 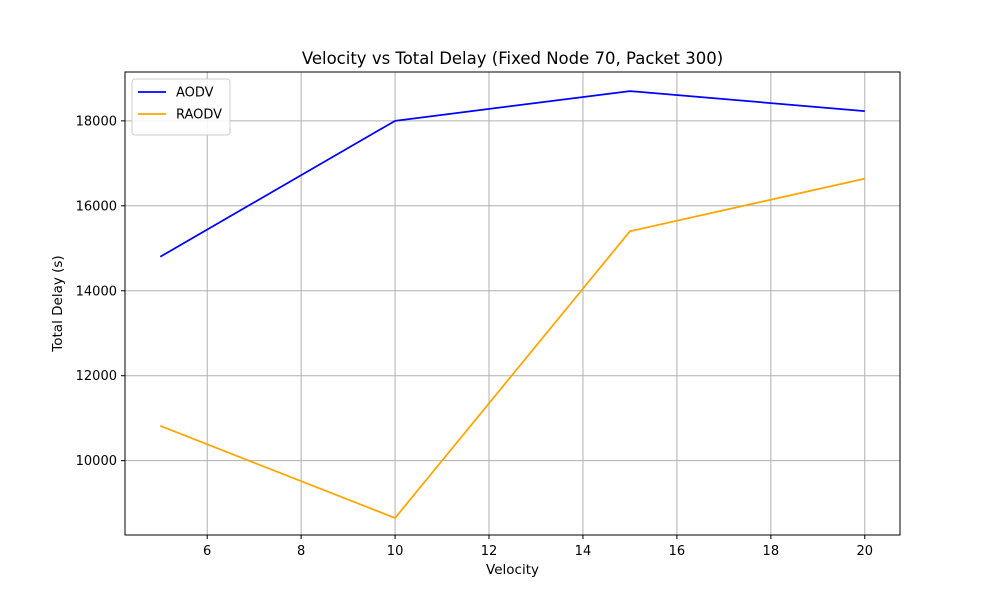 I want to click on x-tick-label: 16, so click(x=677, y=551).